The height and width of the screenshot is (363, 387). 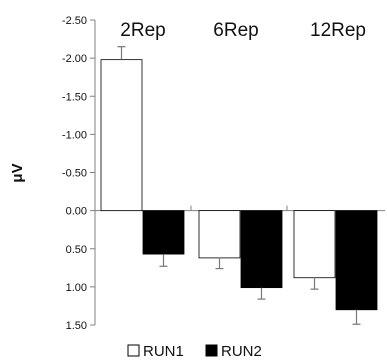 I want to click on y-tick-label: -1.00, so click(x=74, y=135).